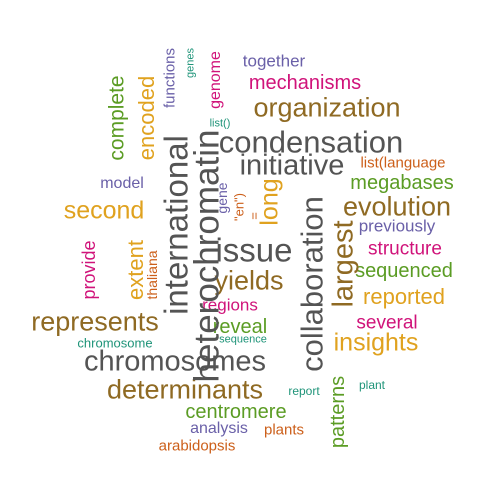  I want to click on word-equals: =, so click(254, 216).